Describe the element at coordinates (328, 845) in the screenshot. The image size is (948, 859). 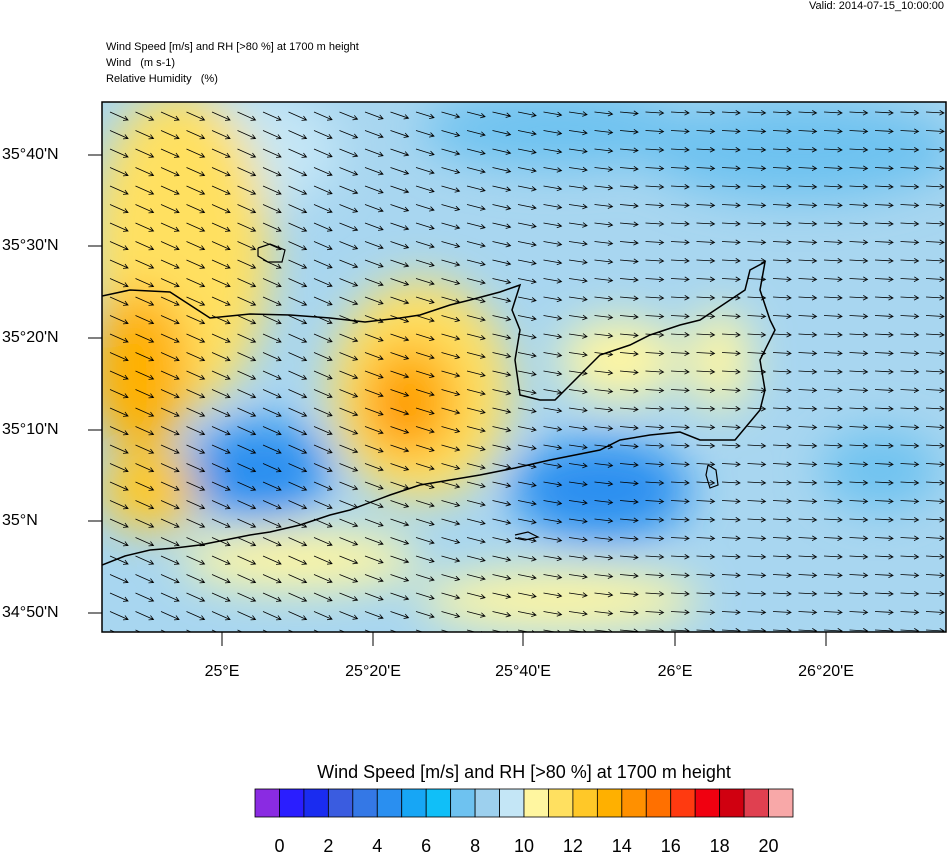
I see `colorbar-tick-label: 2` at that location.